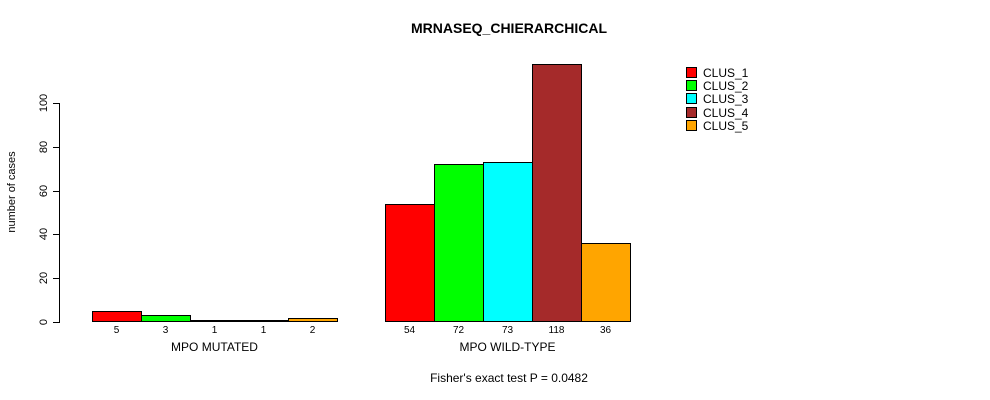 This screenshot has width=990, height=400. What do you see at coordinates (214, 347) in the screenshot?
I see `x-category-label: MPO MUTATED` at bounding box center [214, 347].